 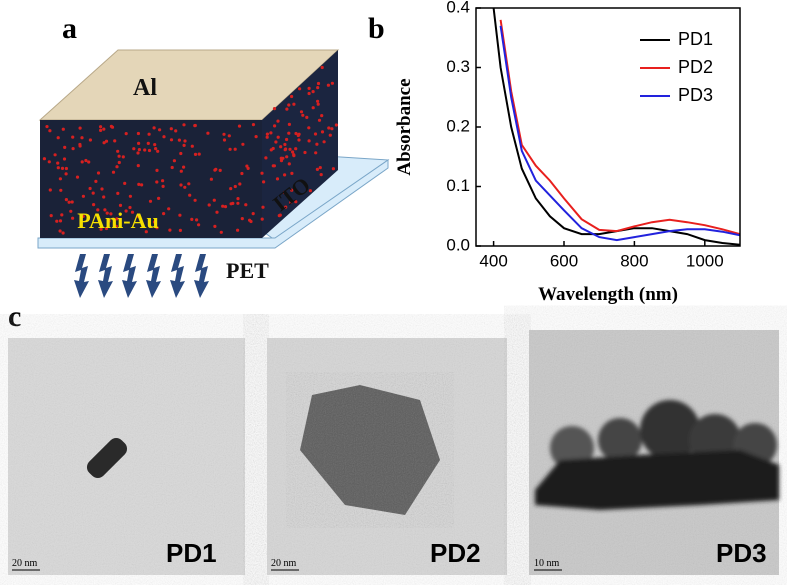 I want to click on y-tick-label: 0.1, so click(x=458, y=185).